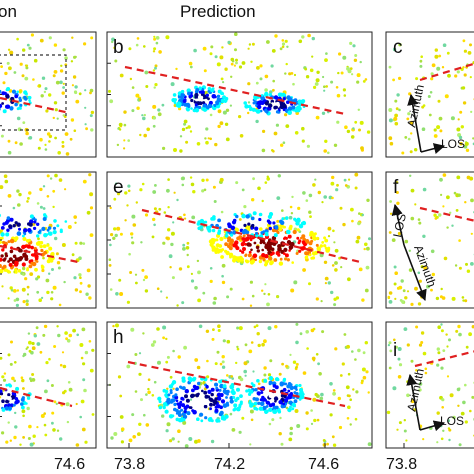 The height and width of the screenshot is (474, 474). Describe the element at coordinates (429, 94) in the screenshot. I see `panel-1-right` at that location.